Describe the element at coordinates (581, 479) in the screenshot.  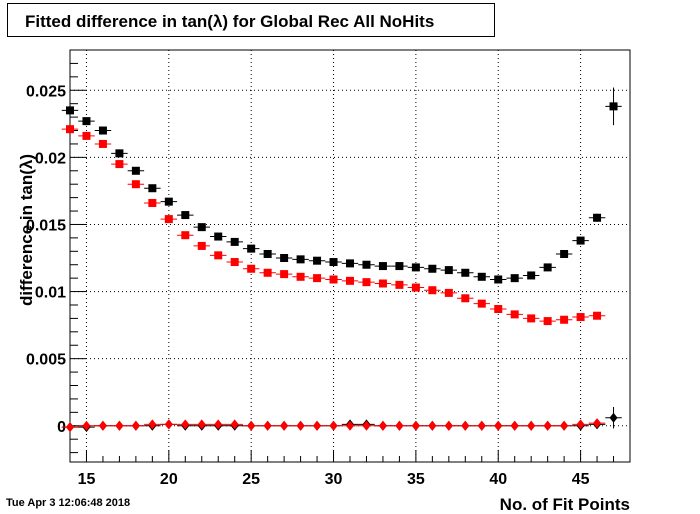
I see `x-tick-label: 45` at that location.